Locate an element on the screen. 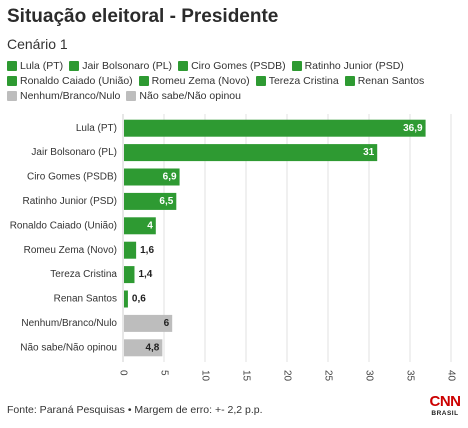  category-label: Romeu Zema (Novo) is located at coordinates (70, 250).